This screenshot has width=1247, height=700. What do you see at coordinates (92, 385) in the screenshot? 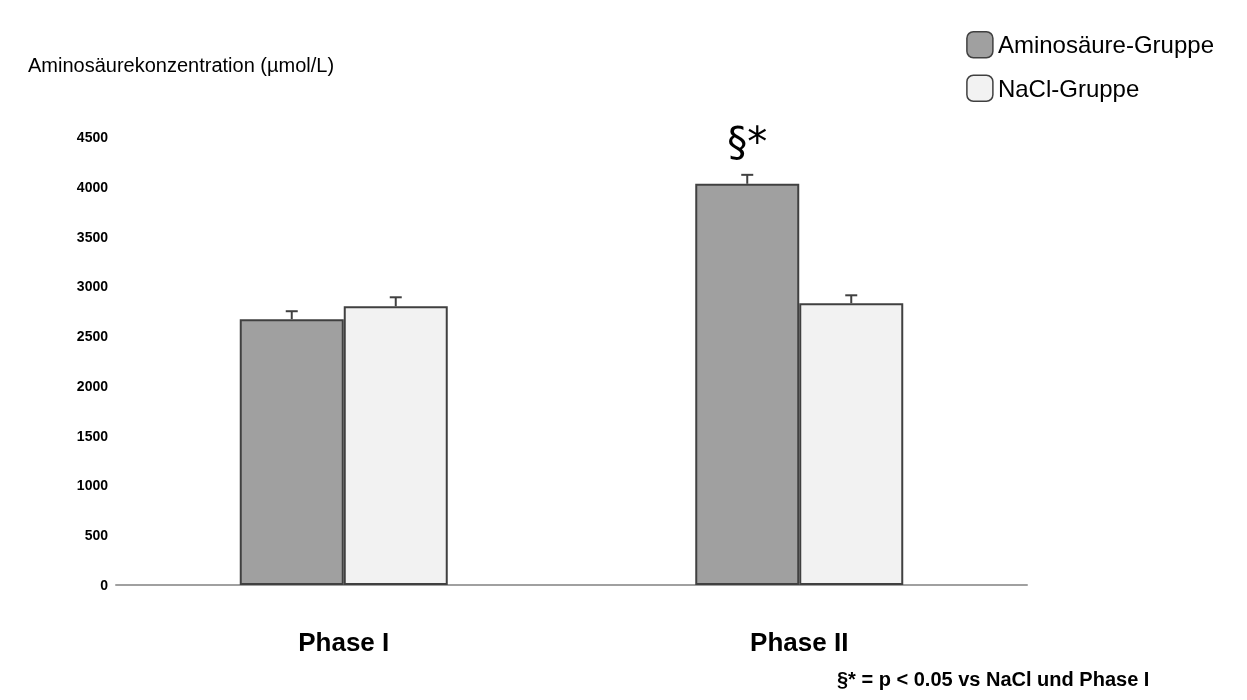
I see `y-tick-label: 2000` at bounding box center [92, 385].